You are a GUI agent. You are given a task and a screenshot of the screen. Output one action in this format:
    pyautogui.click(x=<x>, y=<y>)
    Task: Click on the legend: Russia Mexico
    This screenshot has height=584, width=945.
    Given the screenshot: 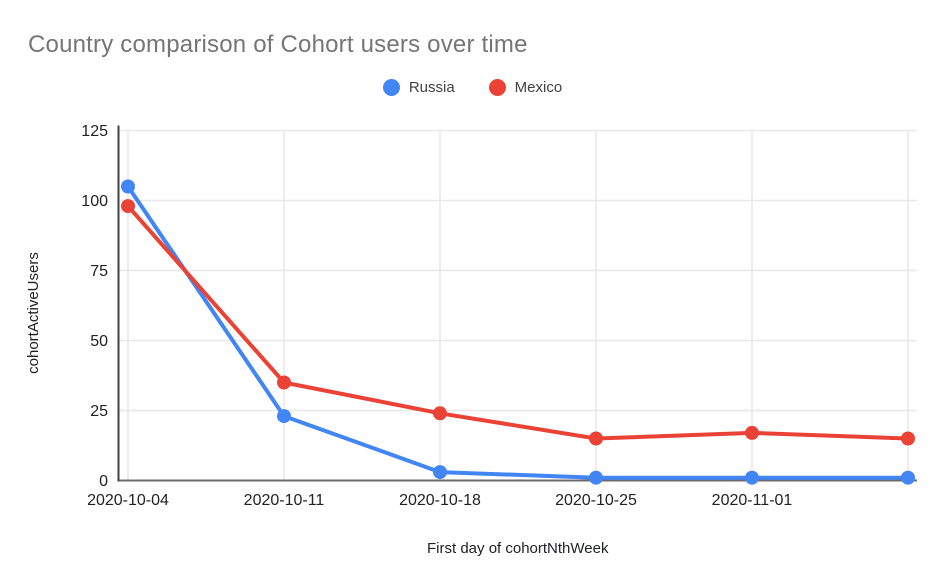 What is the action you would take?
    pyautogui.click(x=472, y=87)
    